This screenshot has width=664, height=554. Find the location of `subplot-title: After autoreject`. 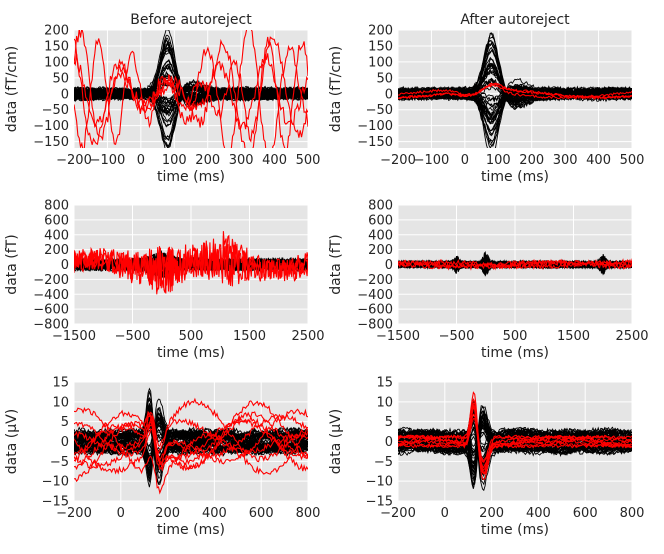

subplot-title: After autoreject is located at coordinates (515, 20).